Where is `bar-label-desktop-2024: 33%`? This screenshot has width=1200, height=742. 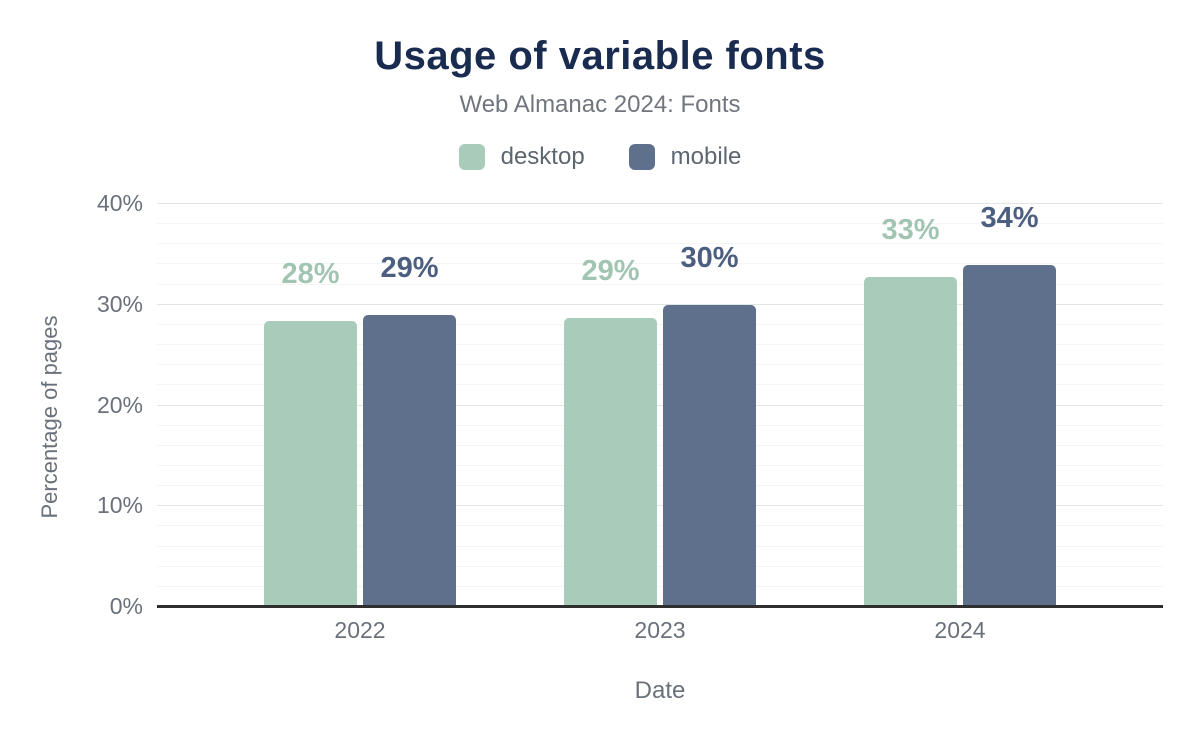
bar-label-desktop-2024: 33% is located at coordinates (910, 229).